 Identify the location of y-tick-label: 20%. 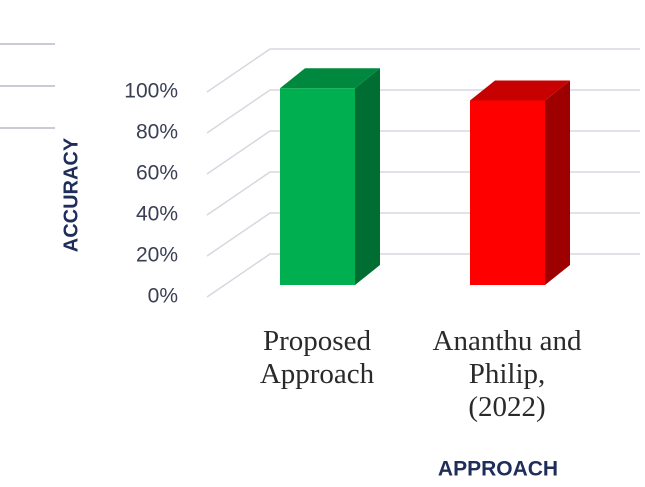
(157, 255).